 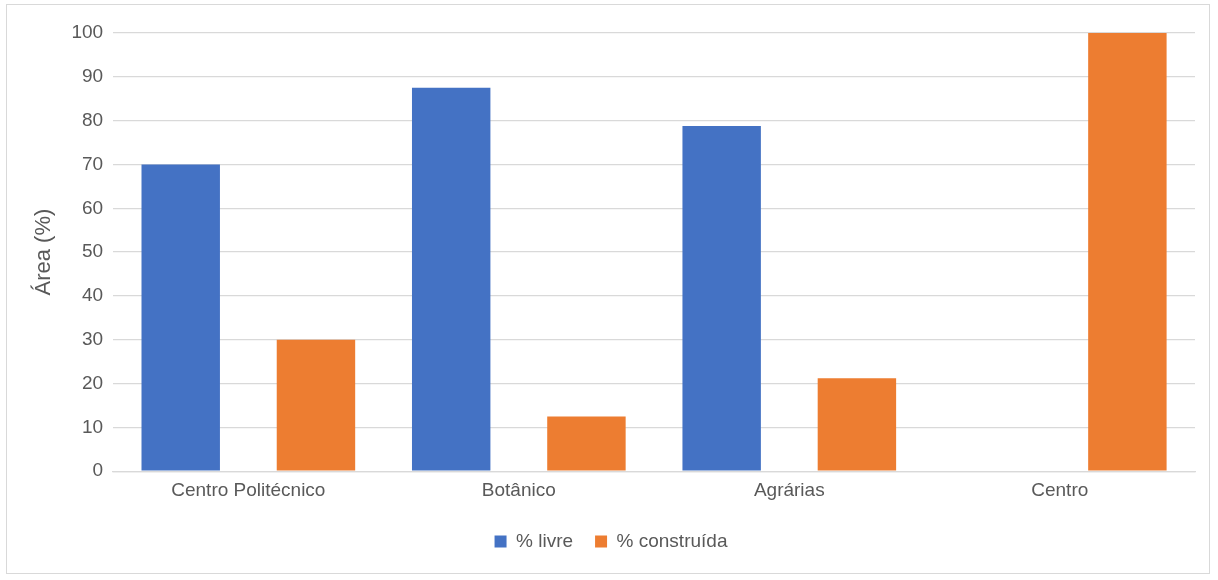 What do you see at coordinates (92, 76) in the screenshot?
I see `y-tick-label: 90` at bounding box center [92, 76].